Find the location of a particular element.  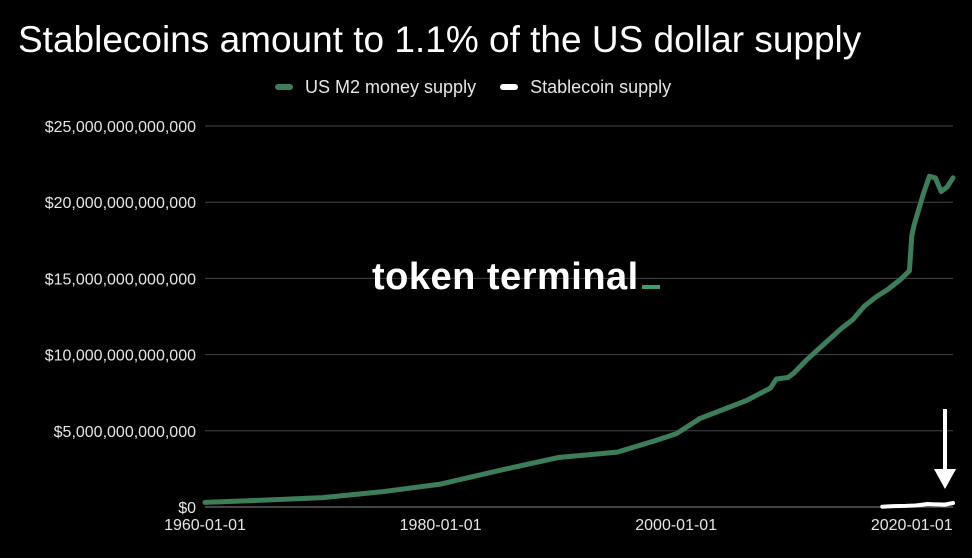

annotations is located at coordinates (945, 449).